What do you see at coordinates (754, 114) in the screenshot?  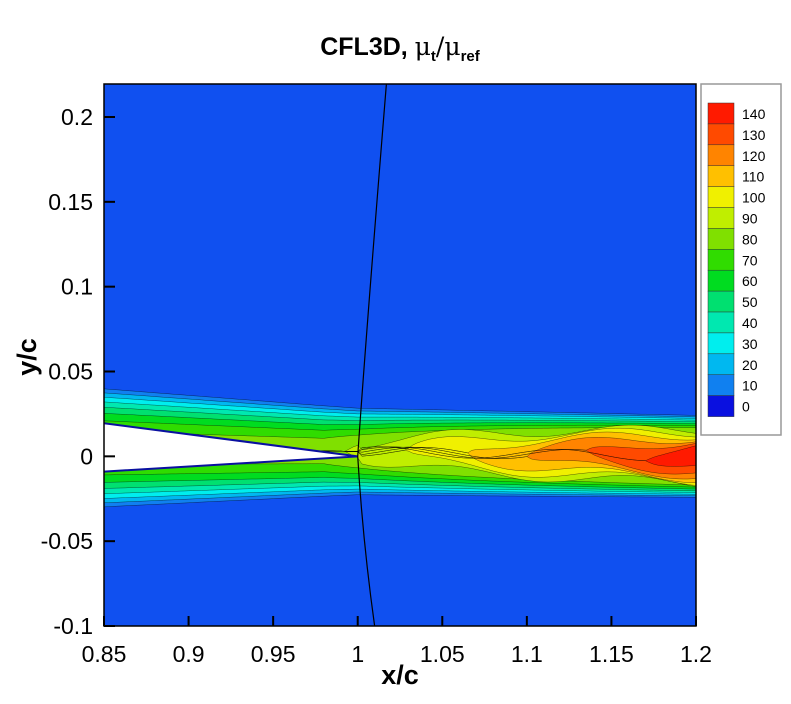 I see `legend-label-140: 140` at bounding box center [754, 114].